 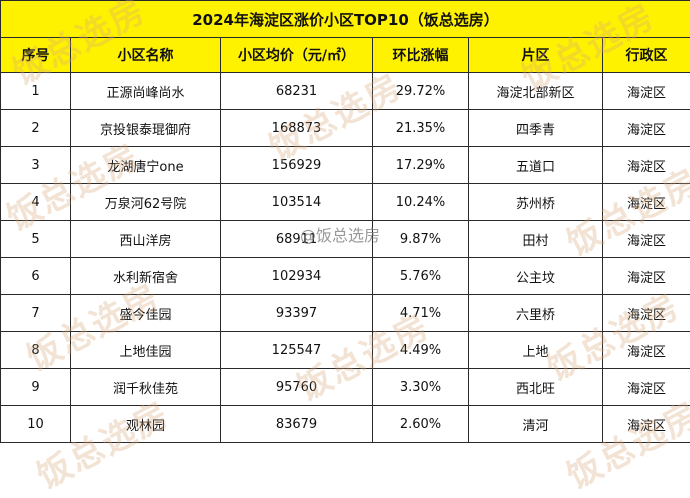 What do you see at coordinates (146, 350) in the screenshot?
I see `cell-community-name: 上地佳园` at bounding box center [146, 350].